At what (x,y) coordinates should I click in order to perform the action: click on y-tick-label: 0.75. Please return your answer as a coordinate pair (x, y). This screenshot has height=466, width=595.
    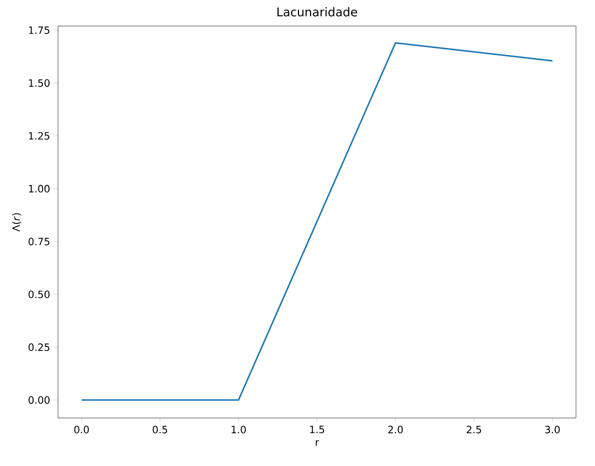
    Looking at the image, I should click on (39, 242).